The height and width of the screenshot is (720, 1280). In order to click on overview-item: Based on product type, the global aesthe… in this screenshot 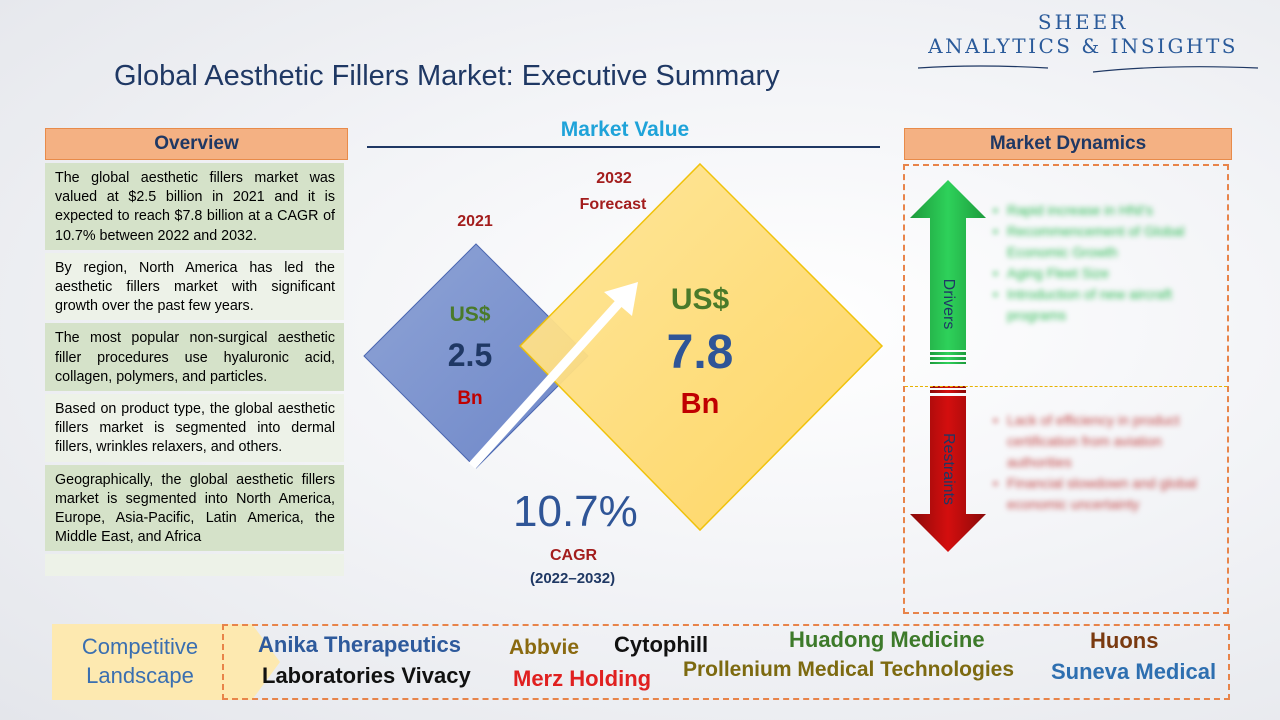, I will do `click(194, 428)`.